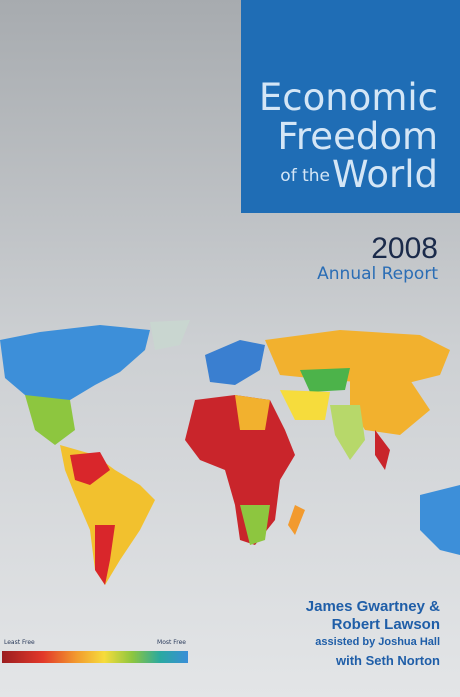 This screenshot has width=460, height=697. What do you see at coordinates (348, 97) in the screenshot?
I see `title-line: Economic` at bounding box center [348, 97].